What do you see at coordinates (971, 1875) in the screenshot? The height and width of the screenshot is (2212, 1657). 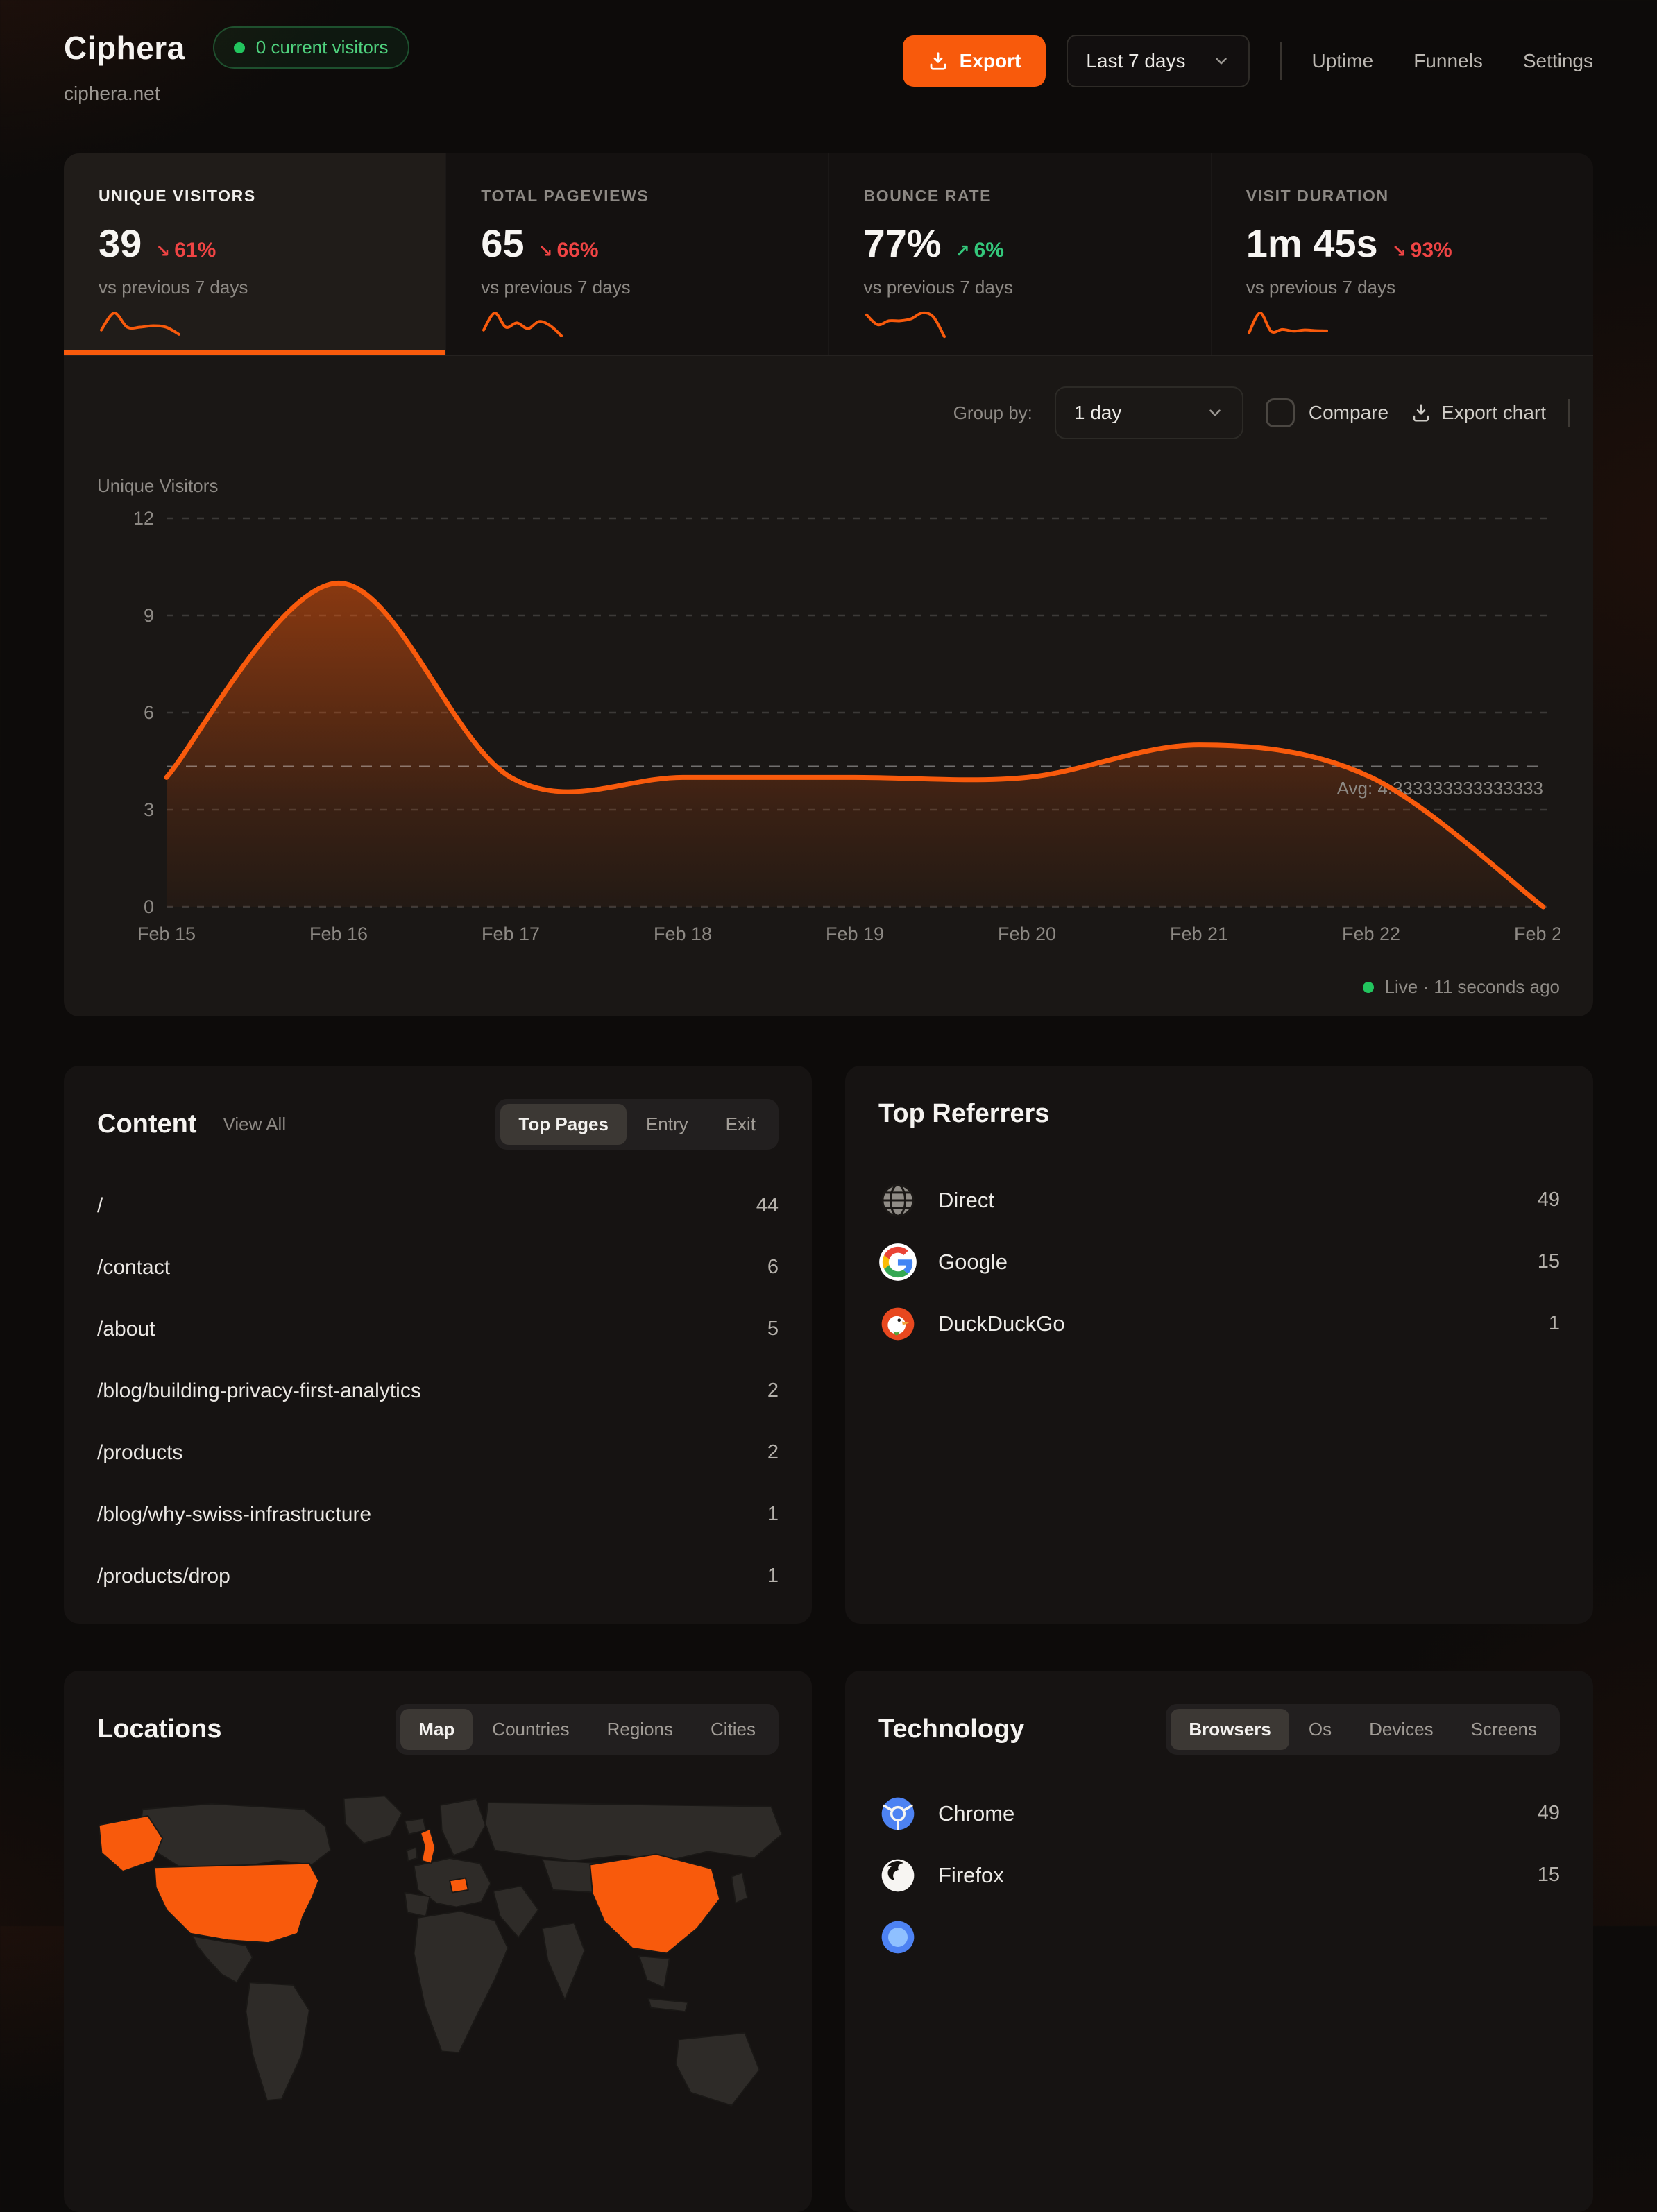 I see `browser-name: Firefox` at bounding box center [971, 1875].